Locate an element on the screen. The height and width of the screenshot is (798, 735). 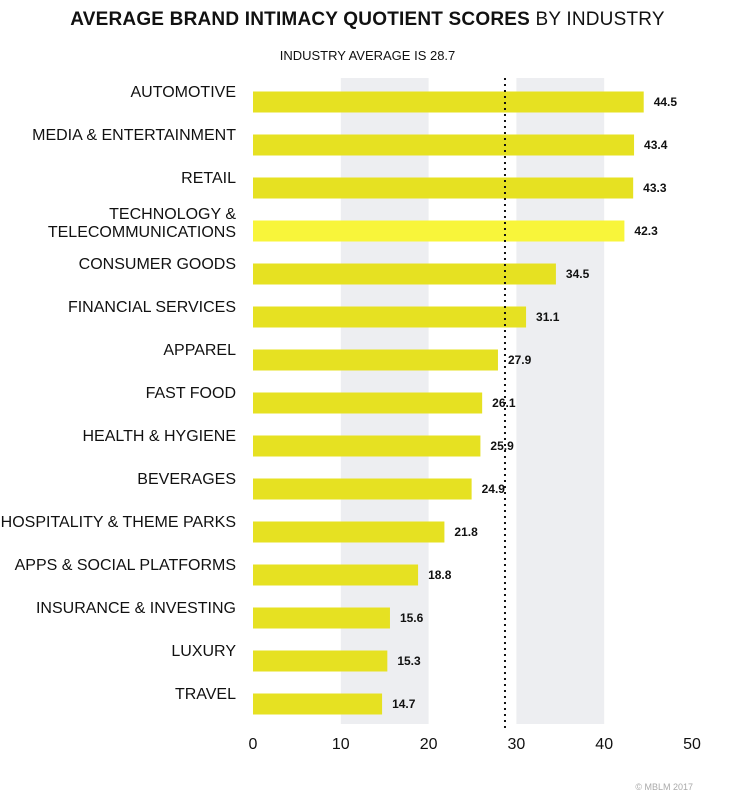
x-tick-label: 50 is located at coordinates (692, 744).